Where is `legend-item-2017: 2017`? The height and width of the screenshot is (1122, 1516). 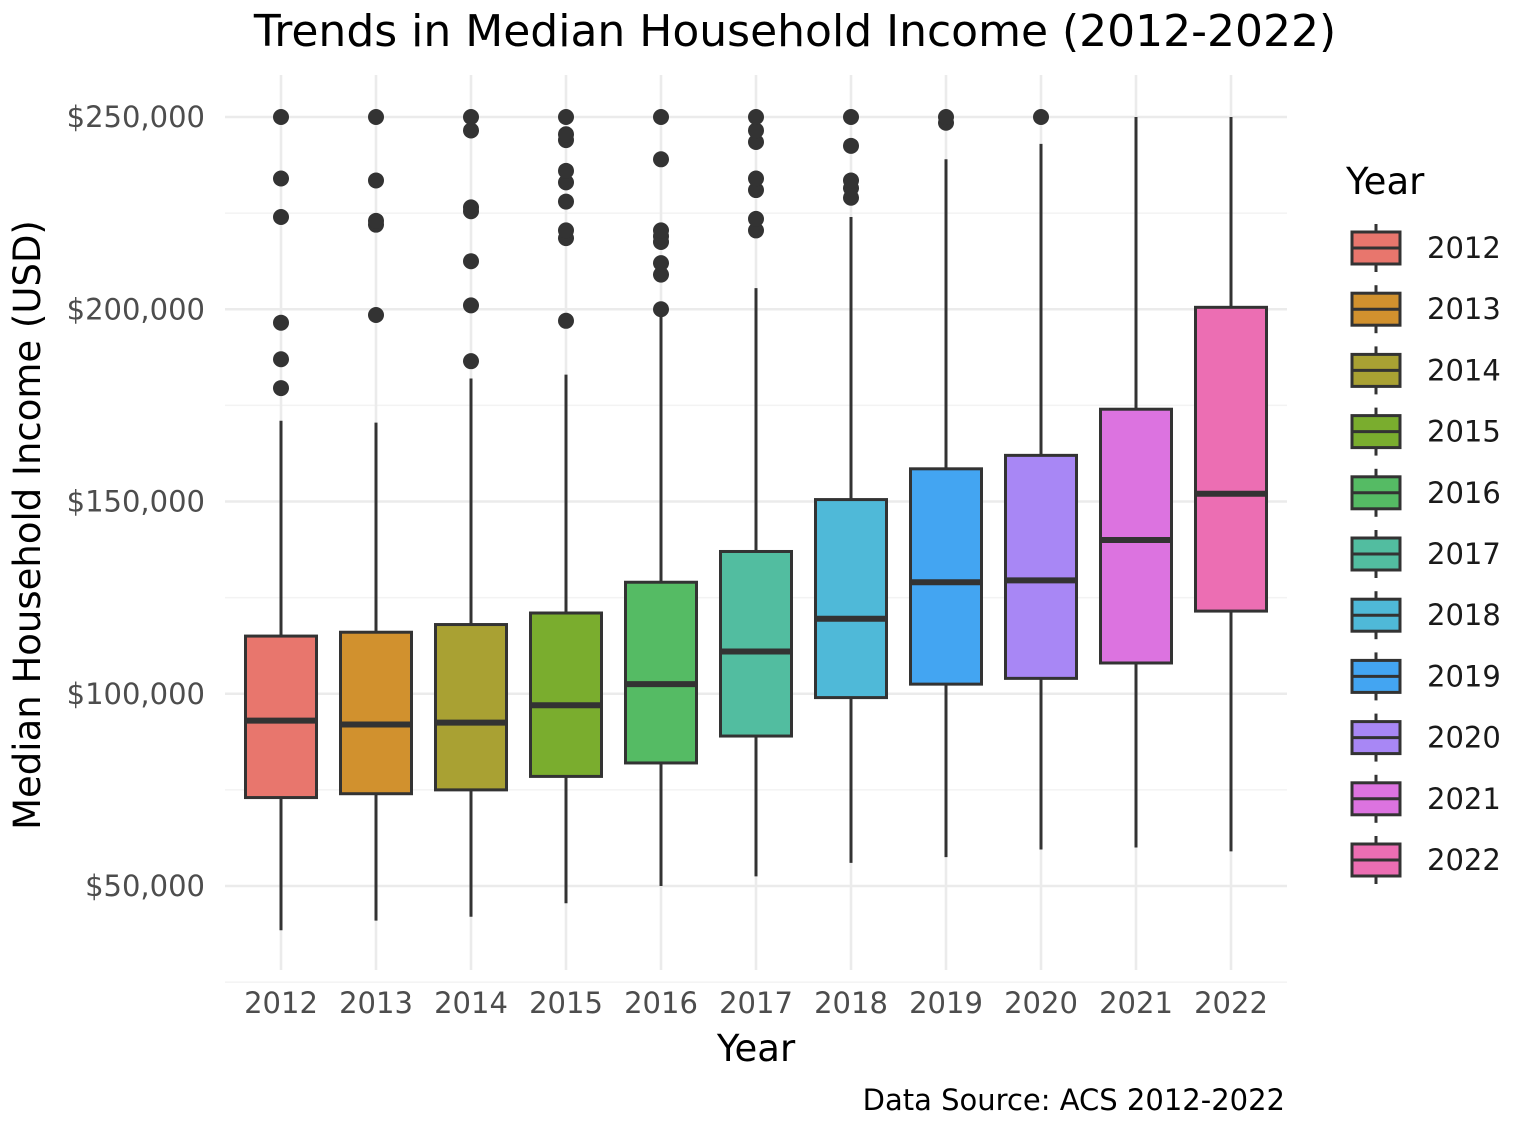
legend-item-2017: 2017 is located at coordinates (1425, 554).